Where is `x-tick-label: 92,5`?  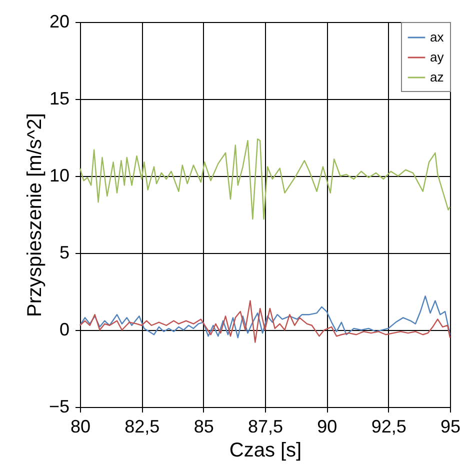
x-tick-label: 92,5 is located at coordinates (388, 426).